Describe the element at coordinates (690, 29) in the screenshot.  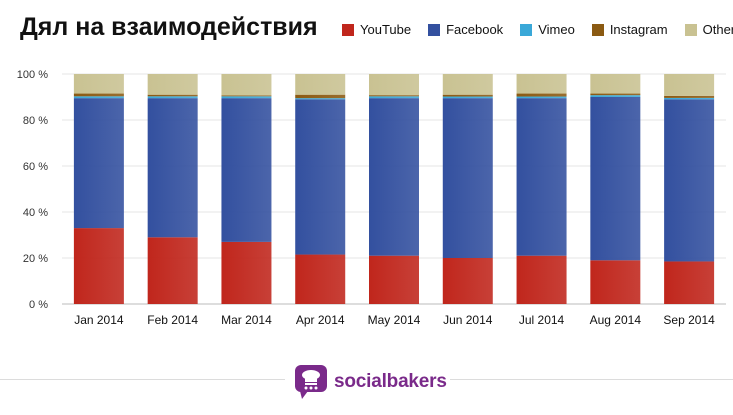
I see `legend-swatch-others` at that location.